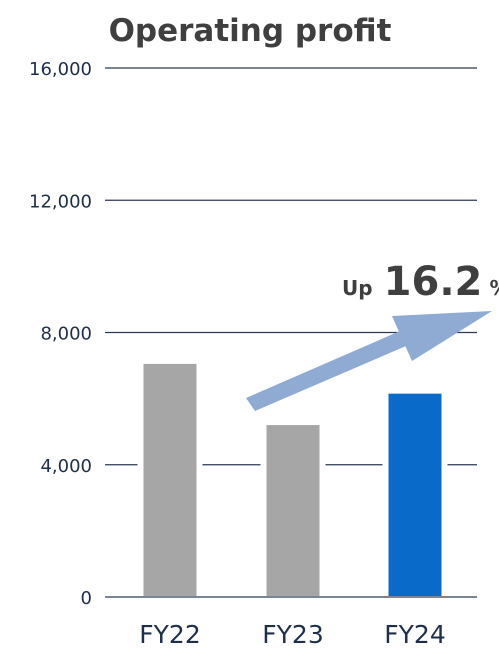 The image size is (499, 654). What do you see at coordinates (494, 288) in the screenshot?
I see `growth-suffix: %` at bounding box center [494, 288].